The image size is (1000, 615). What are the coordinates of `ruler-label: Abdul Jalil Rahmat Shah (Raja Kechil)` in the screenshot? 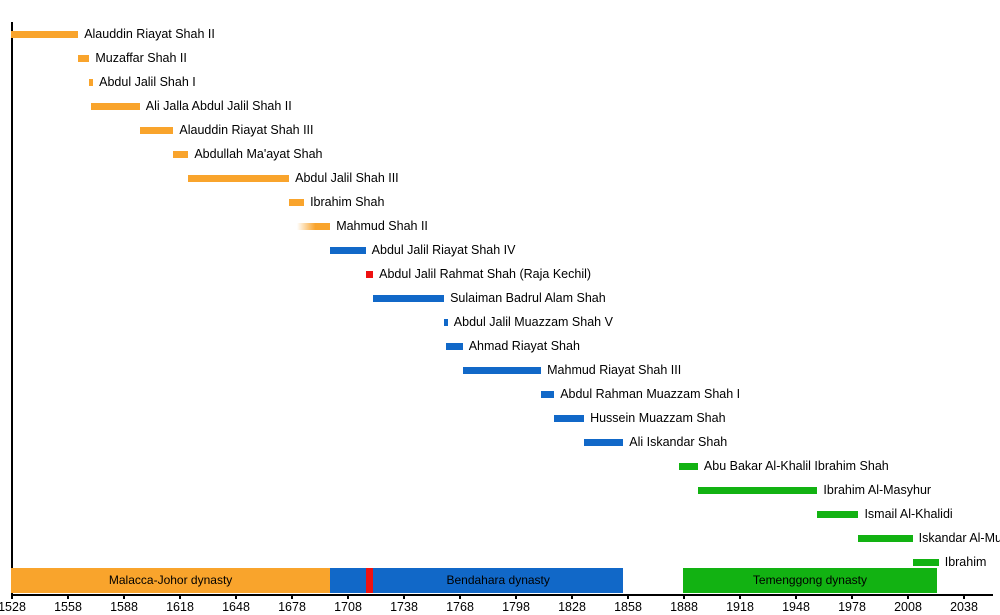 It's located at (485, 274).